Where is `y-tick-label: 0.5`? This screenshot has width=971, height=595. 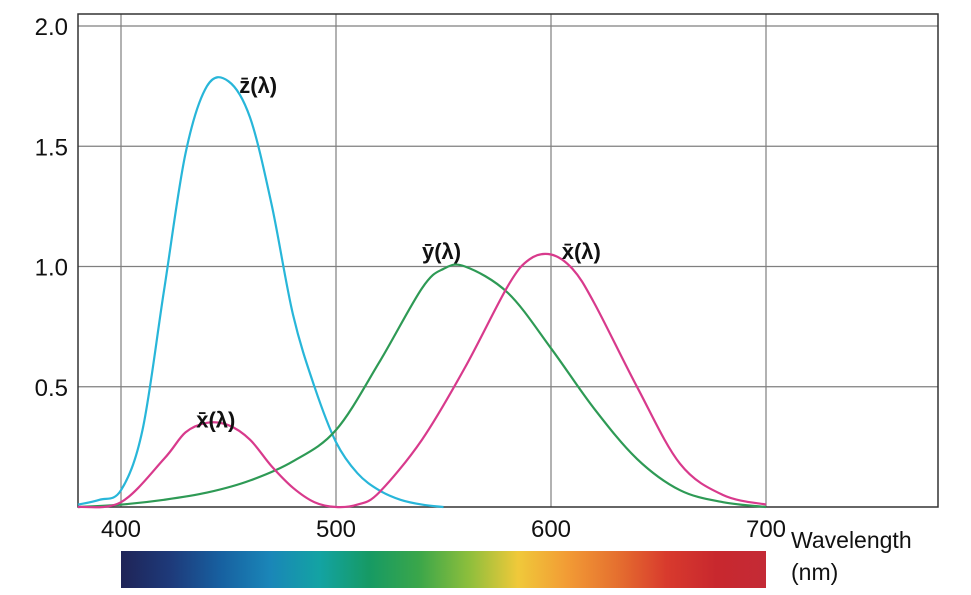
y-tick-label: 0.5 is located at coordinates (51, 388).